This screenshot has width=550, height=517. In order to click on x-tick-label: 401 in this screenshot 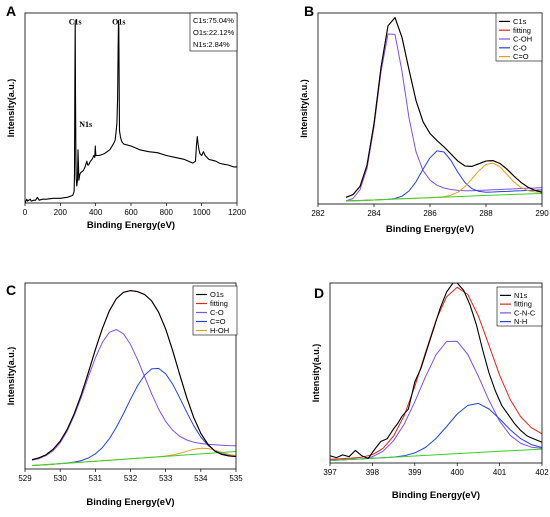, I will do `click(500, 472)`.